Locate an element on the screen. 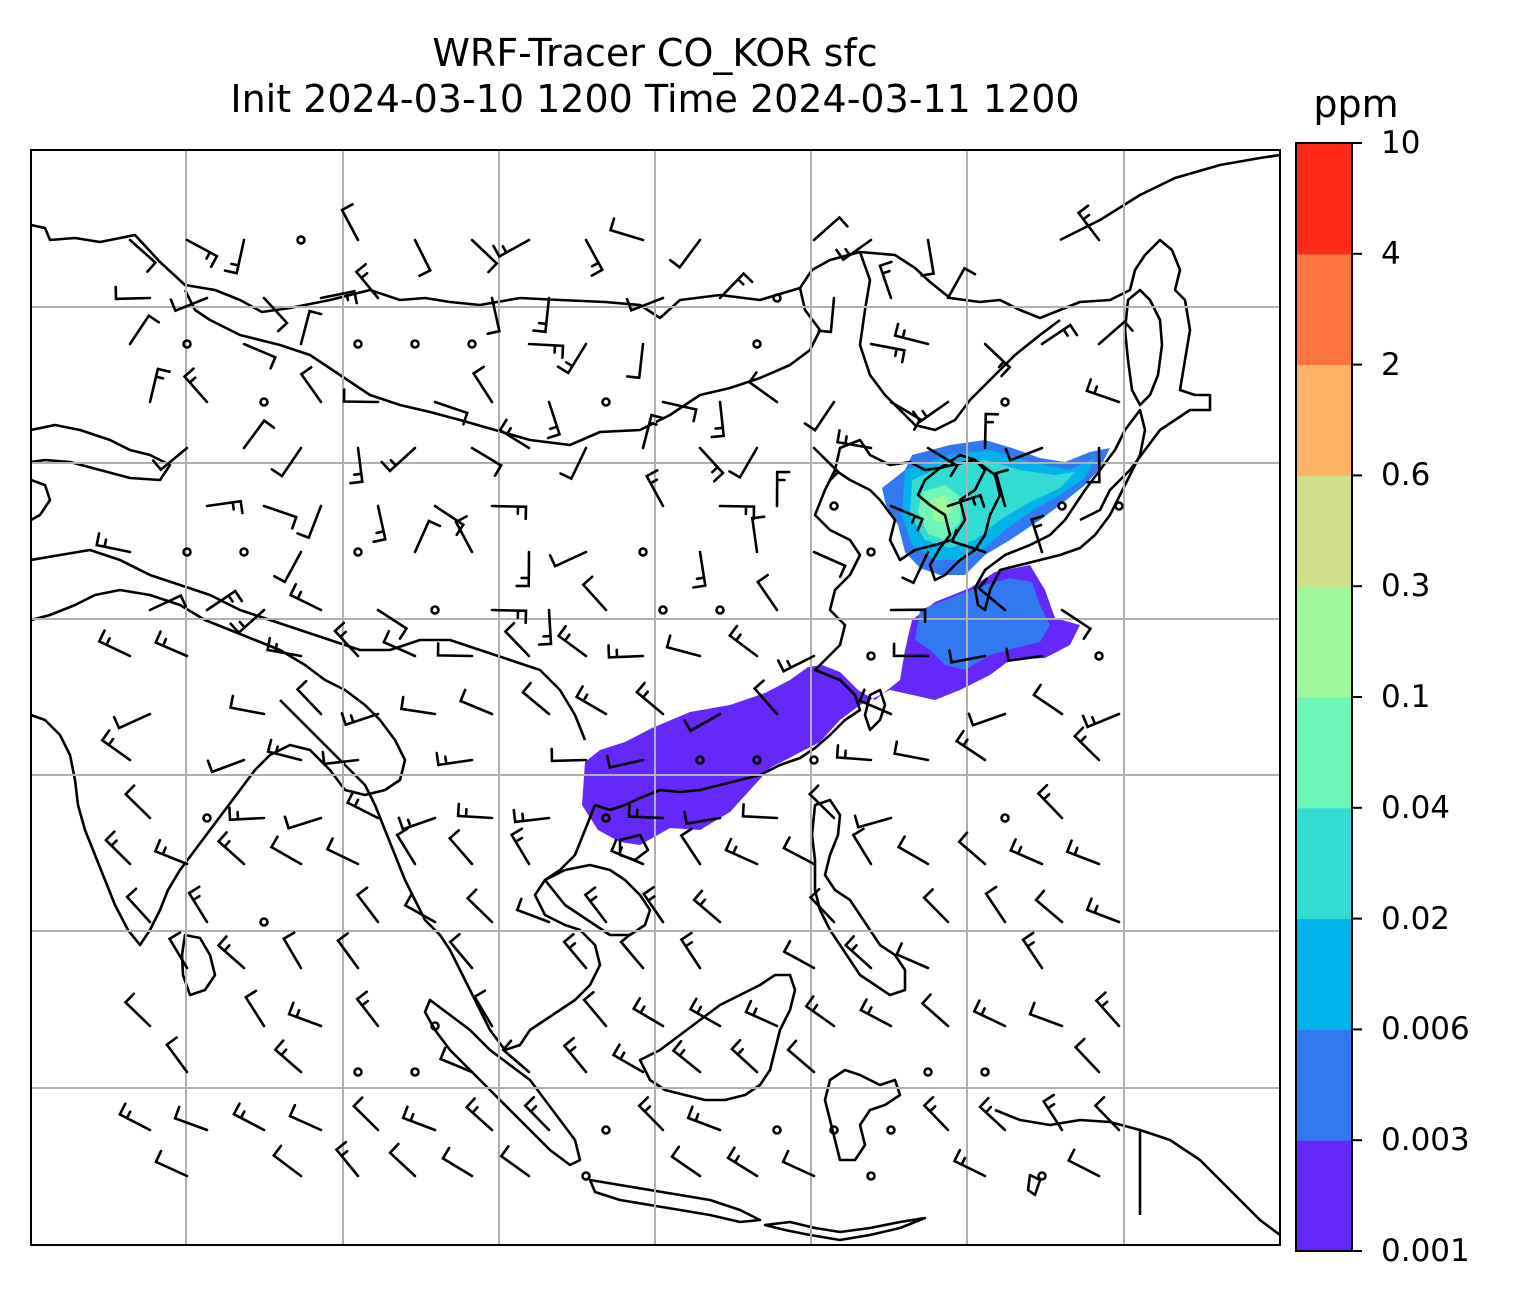  coastline-philippines is located at coordinates (858, 897).